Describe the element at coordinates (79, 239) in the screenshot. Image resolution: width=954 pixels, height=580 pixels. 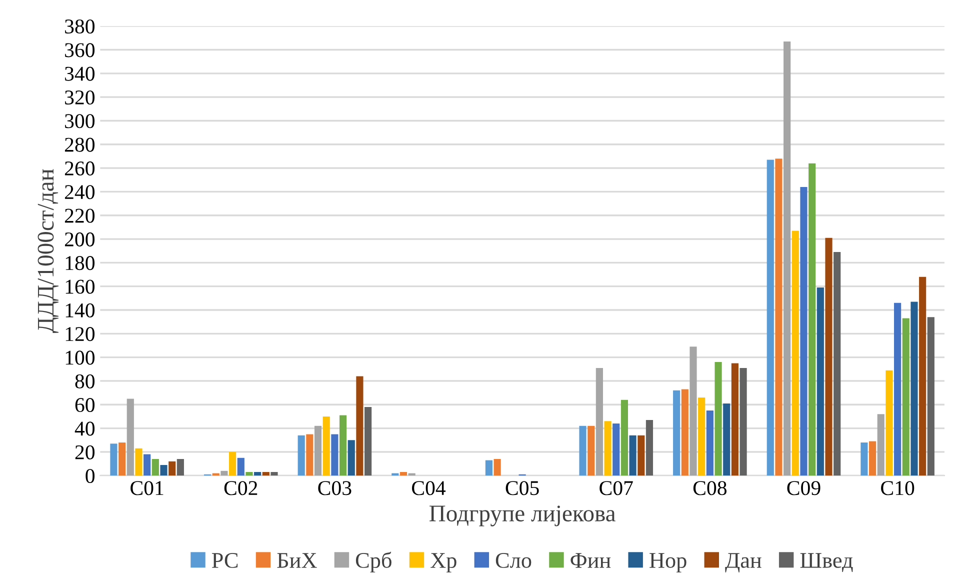
I see `y-tick-label: 200` at that location.